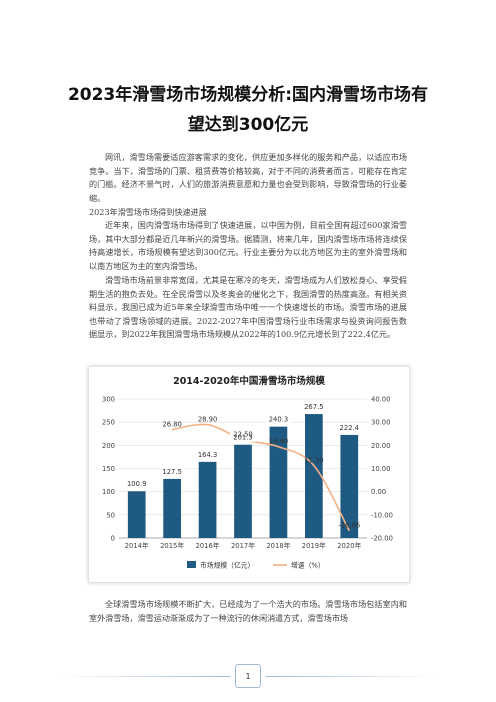 The width and height of the screenshot is (496, 702). Describe the element at coordinates (108, 400) in the screenshot. I see `y-left-tick-label: 300` at that location.